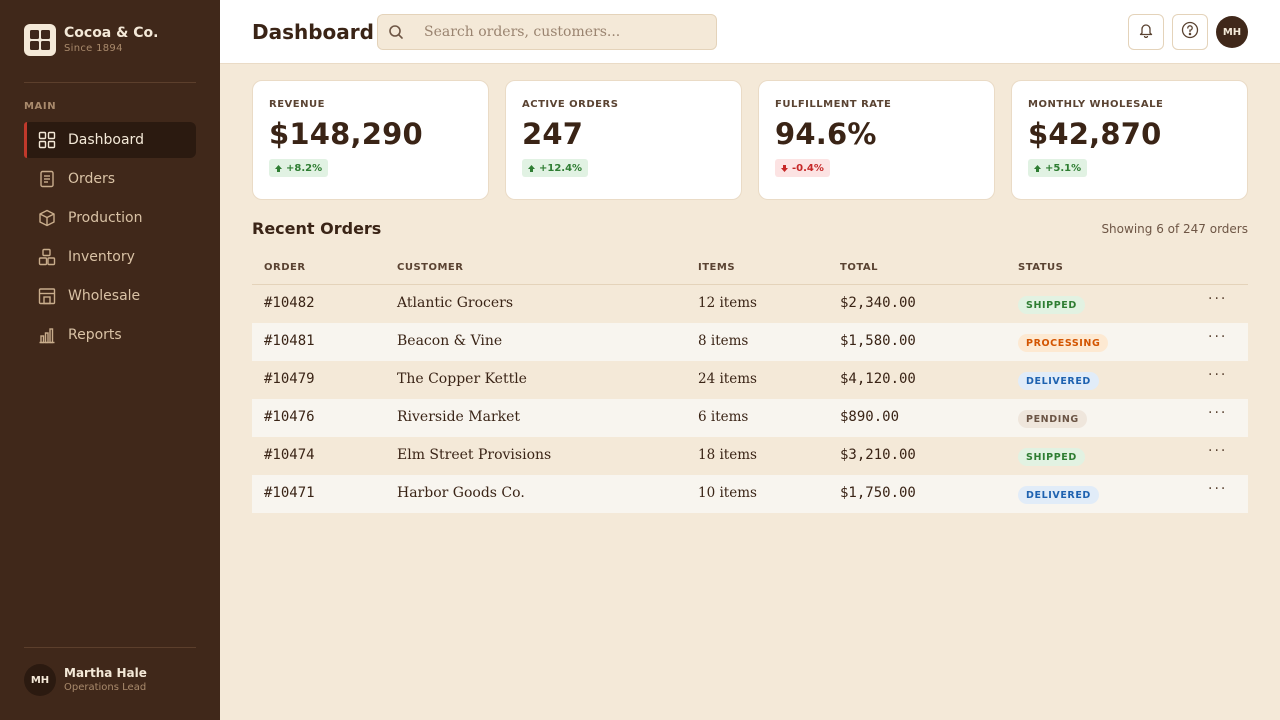 The image size is (1280, 720). Describe the element at coordinates (289, 493) in the screenshot. I see `order-id: #10471` at that location.